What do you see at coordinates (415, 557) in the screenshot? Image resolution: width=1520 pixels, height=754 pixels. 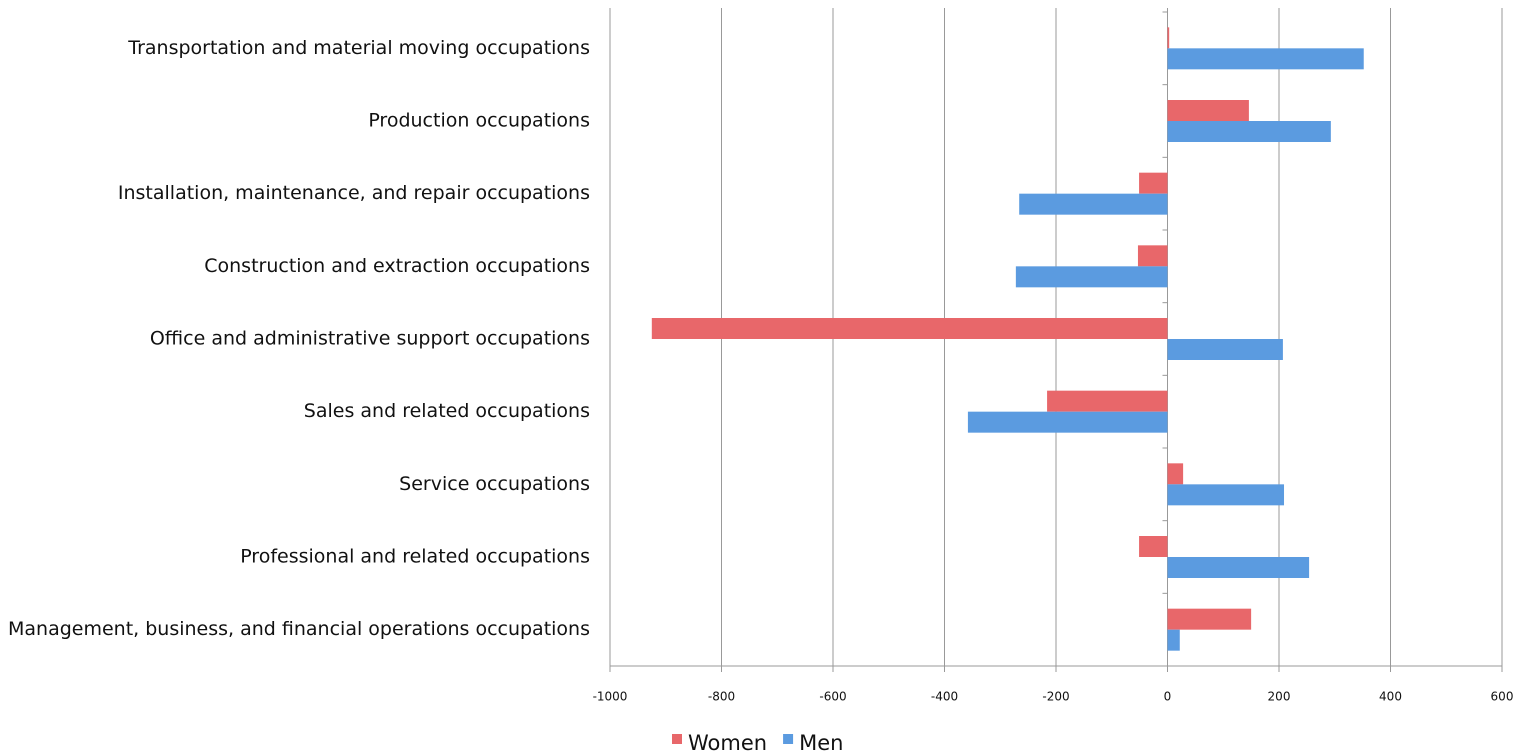 I see `y-tick-label: Professional and related occupations` at bounding box center [415, 557].